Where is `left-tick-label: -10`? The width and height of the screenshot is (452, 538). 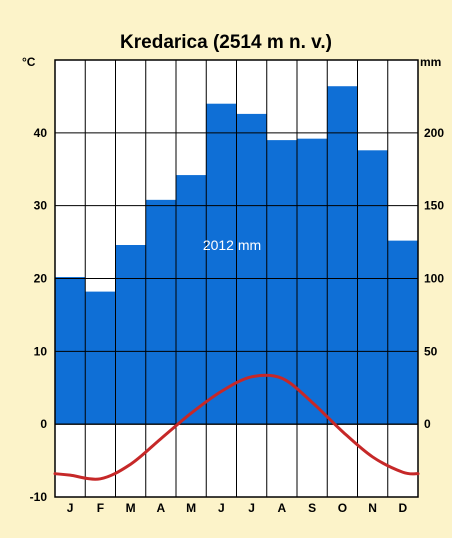
left-tick-label: -10 is located at coordinates (39, 497).